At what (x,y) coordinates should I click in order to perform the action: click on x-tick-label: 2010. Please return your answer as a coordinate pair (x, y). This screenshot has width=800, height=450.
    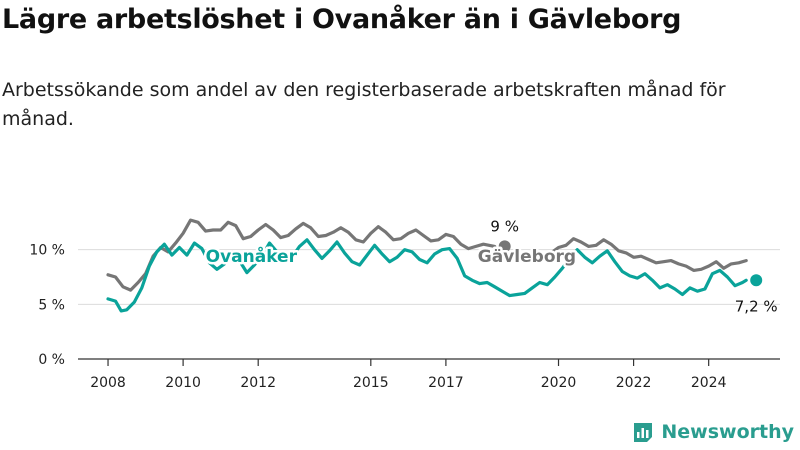
    Looking at the image, I should click on (183, 383).